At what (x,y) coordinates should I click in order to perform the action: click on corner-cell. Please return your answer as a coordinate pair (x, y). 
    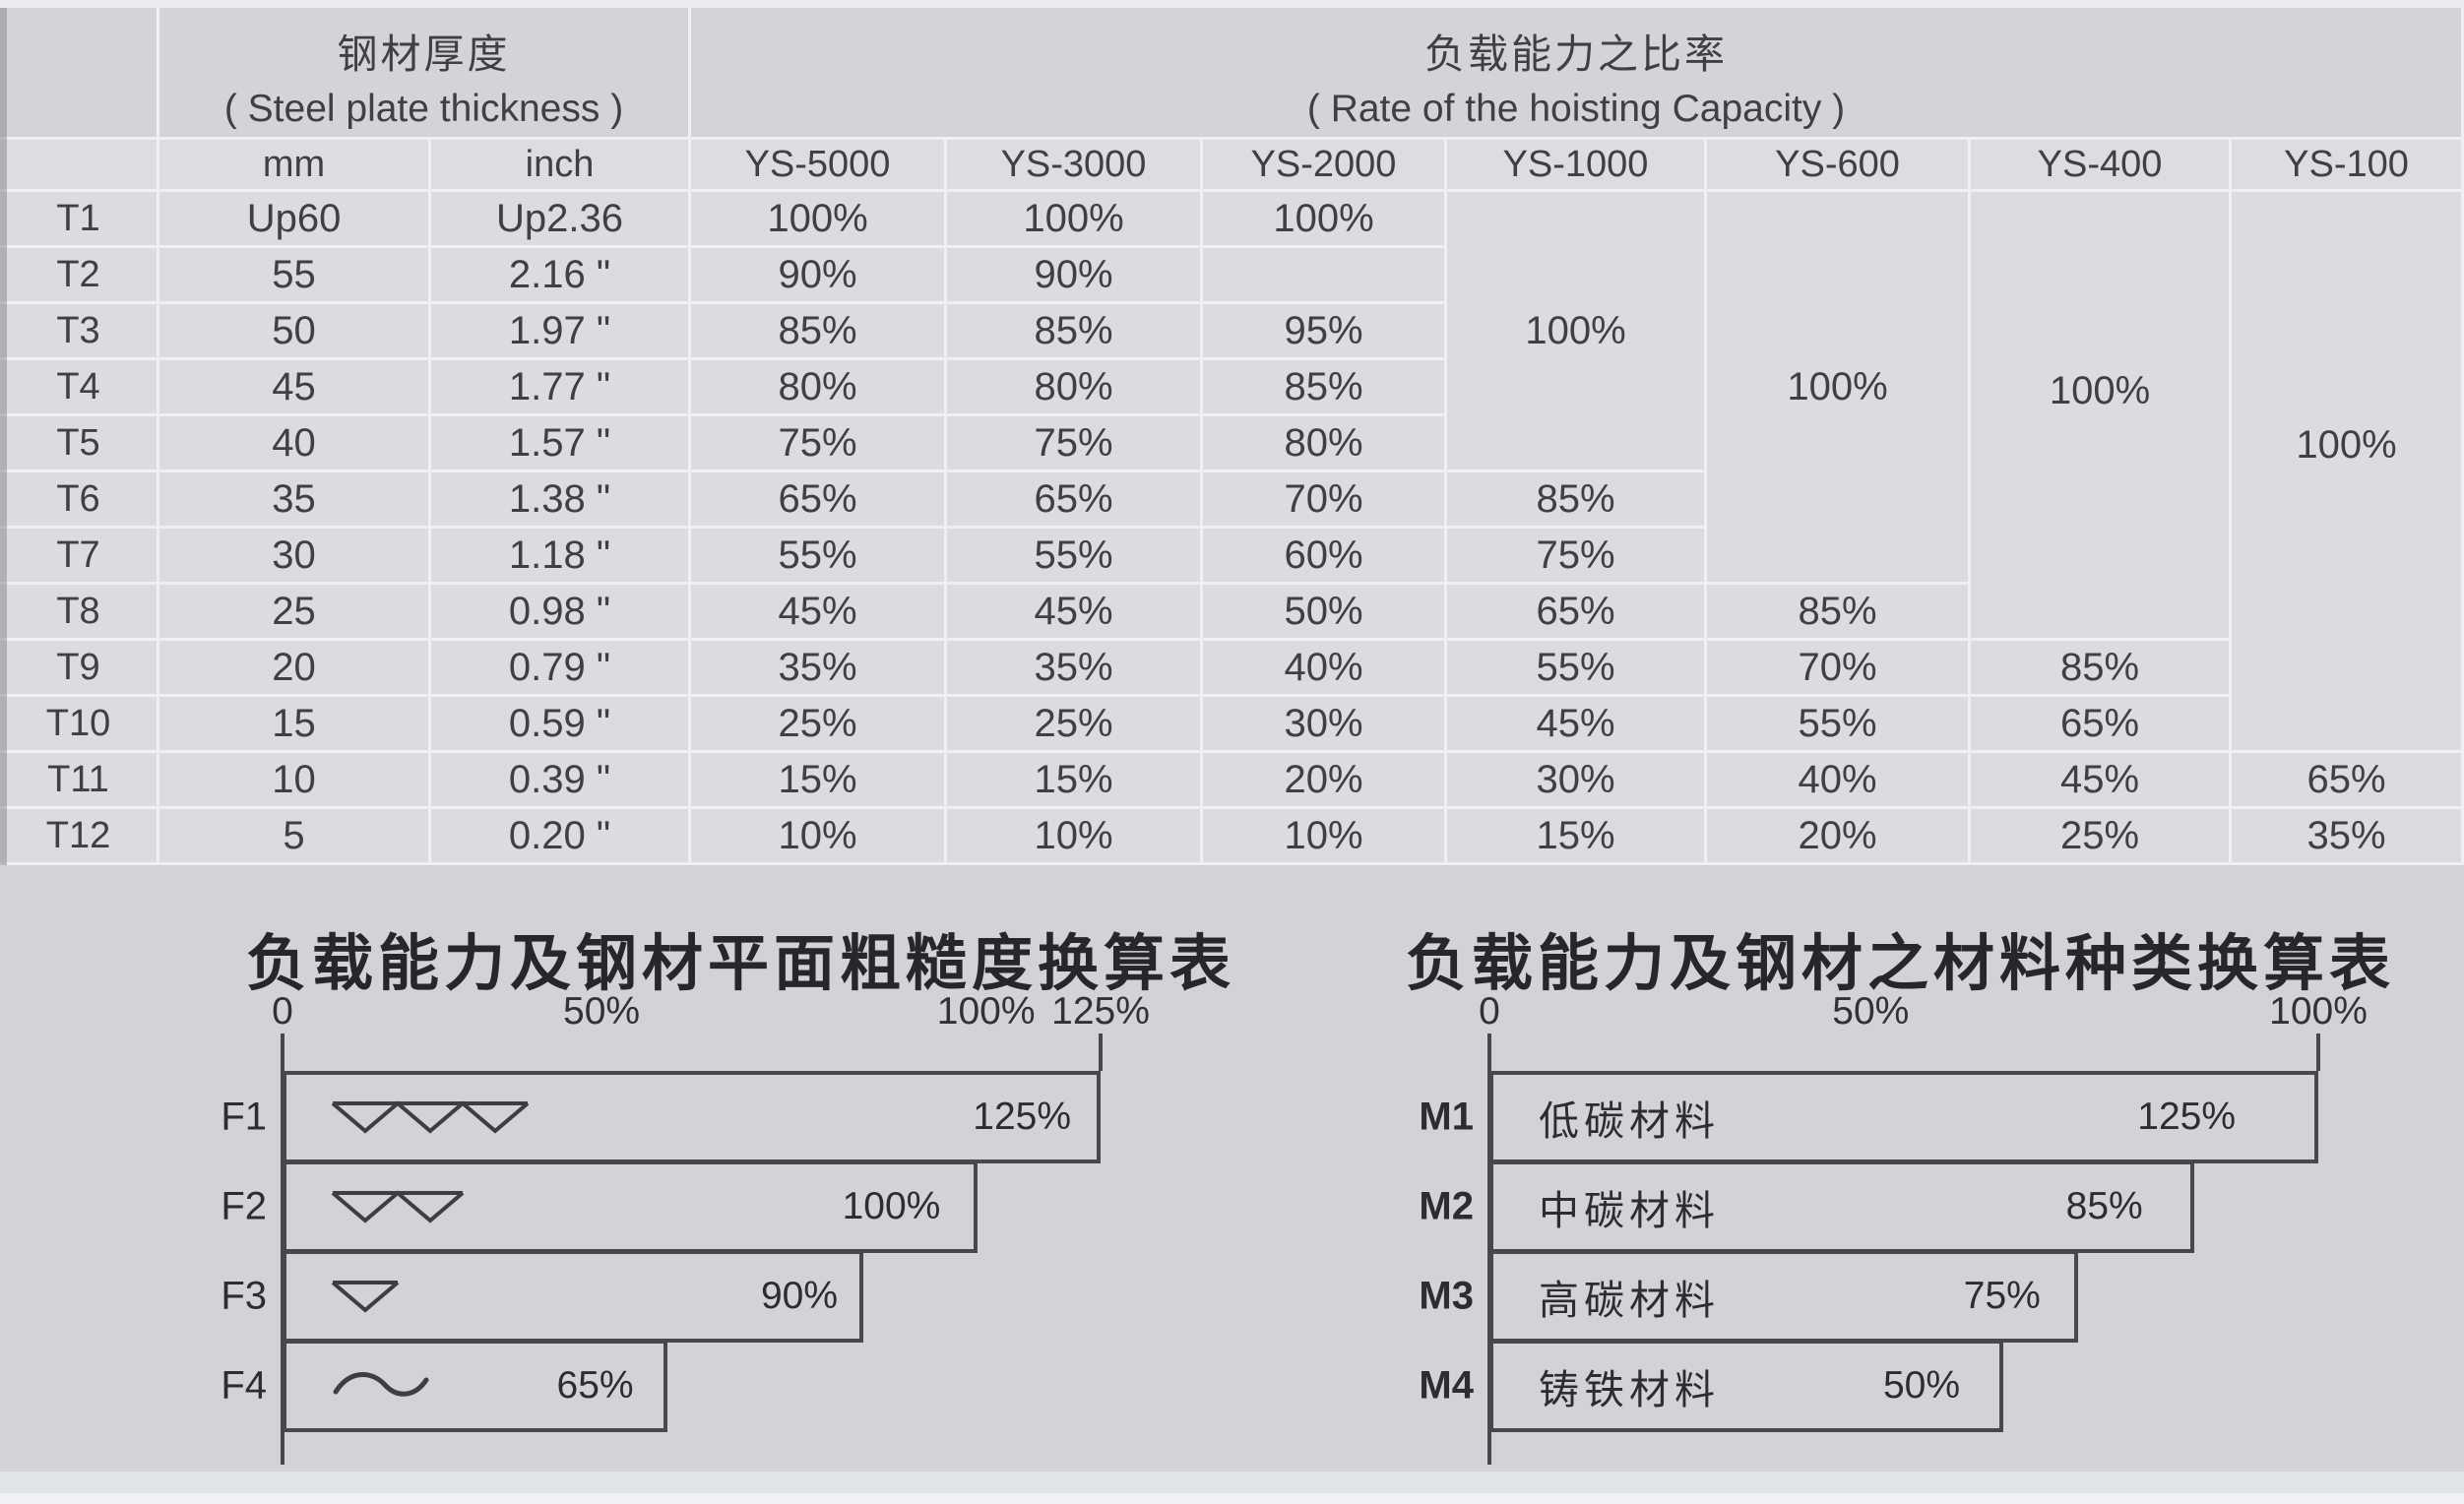
    Looking at the image, I should click on (79, 74).